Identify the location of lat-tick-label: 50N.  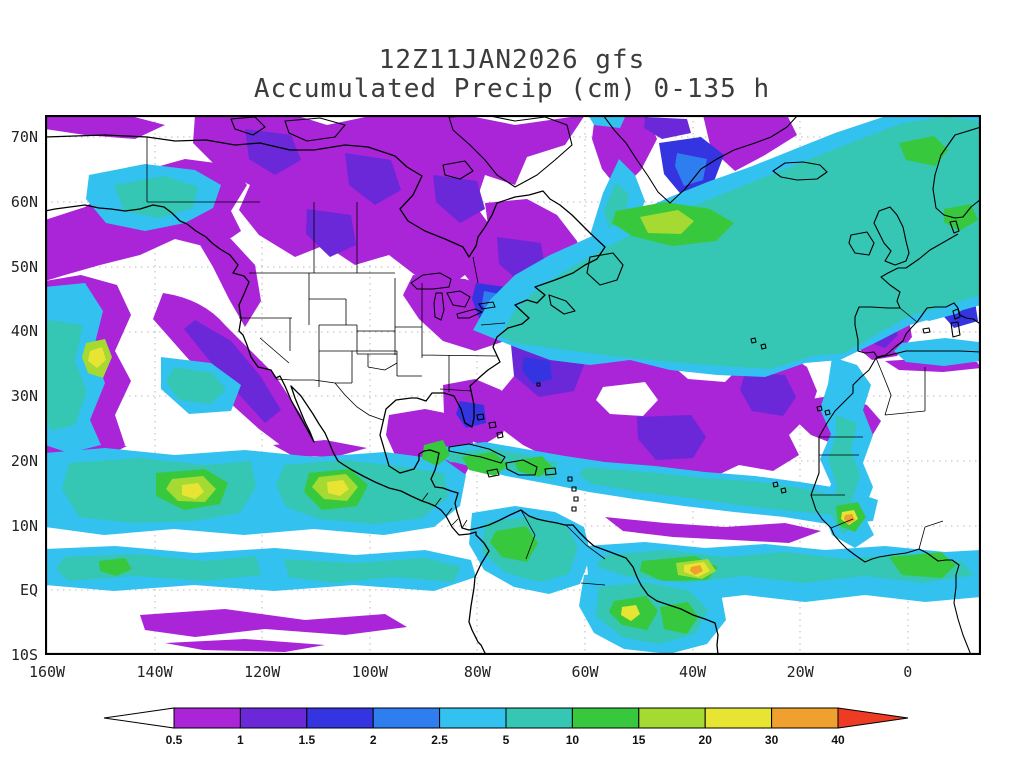
(24, 266).